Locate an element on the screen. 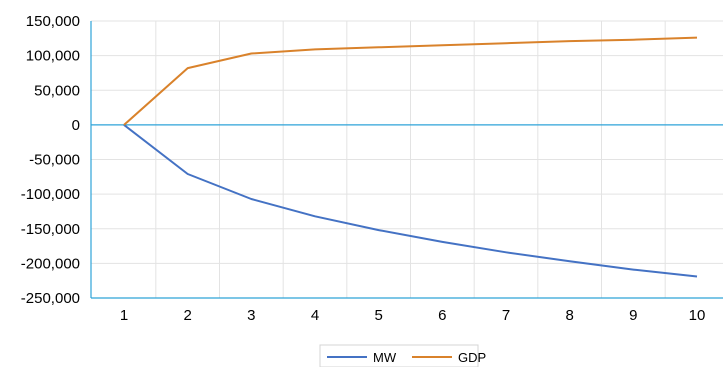  x-tick-label: 2 is located at coordinates (187, 315).